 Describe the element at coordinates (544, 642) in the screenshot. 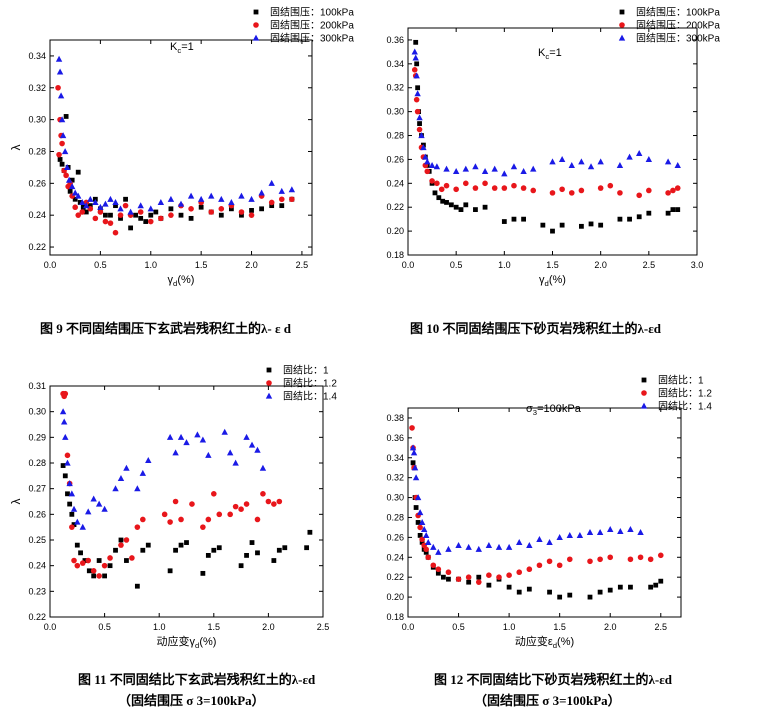

I see `x-axis-label: 动应变εd(%)` at that location.